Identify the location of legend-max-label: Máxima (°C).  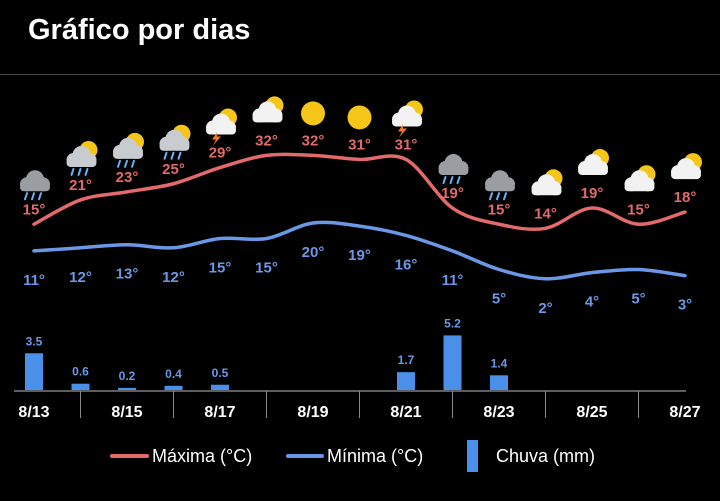
(202, 456).